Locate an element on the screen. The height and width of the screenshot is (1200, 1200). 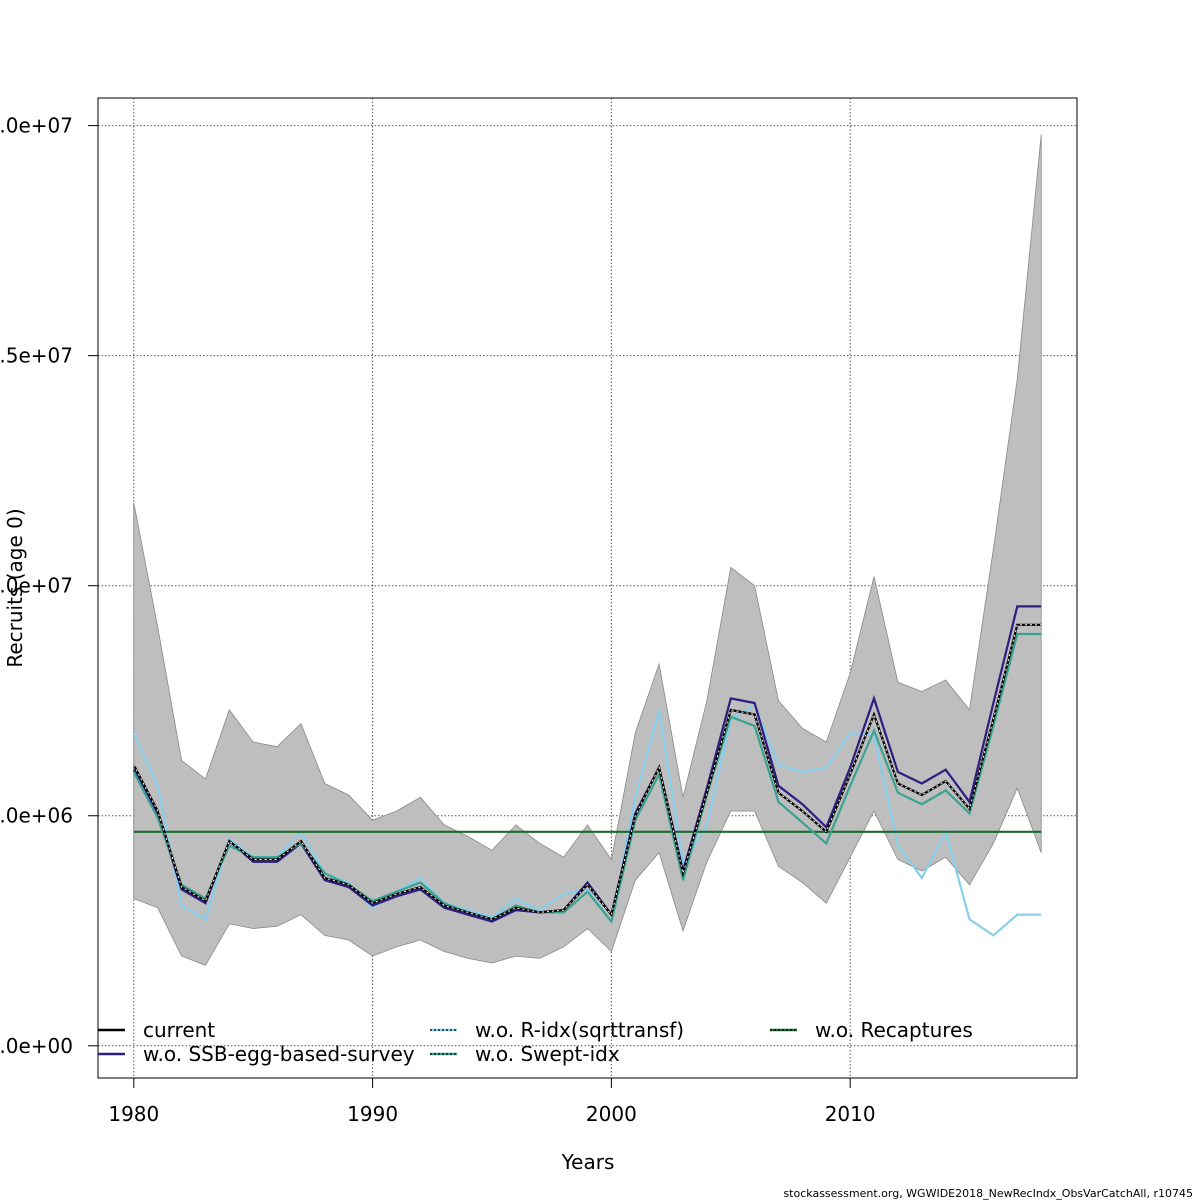
legend-item: w.o. SSB-egg-based-survey is located at coordinates (256, 1054).